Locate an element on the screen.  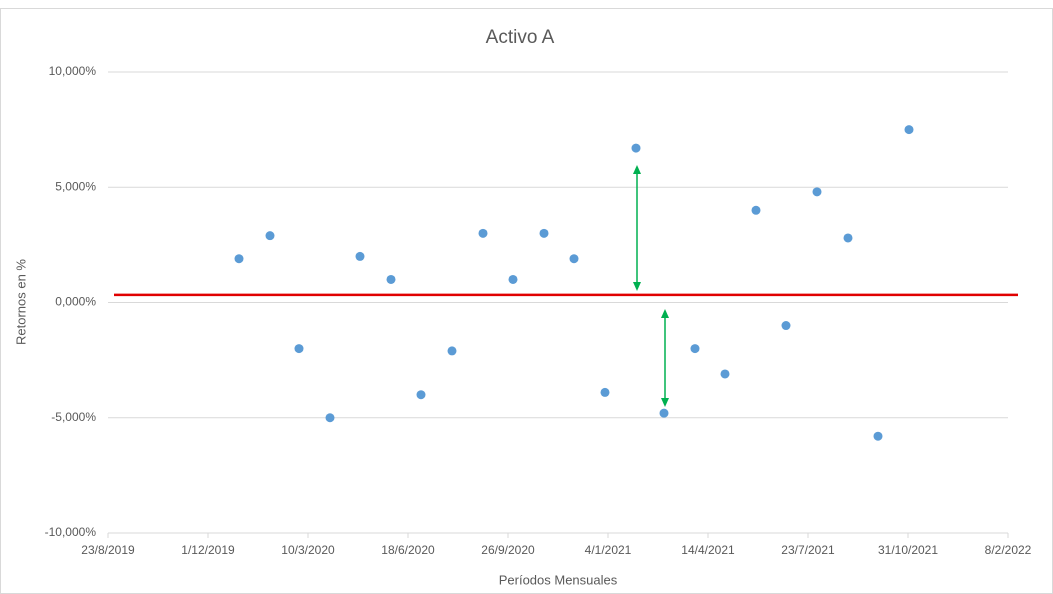
y-tick-label: 0,000% is located at coordinates (75, 302).